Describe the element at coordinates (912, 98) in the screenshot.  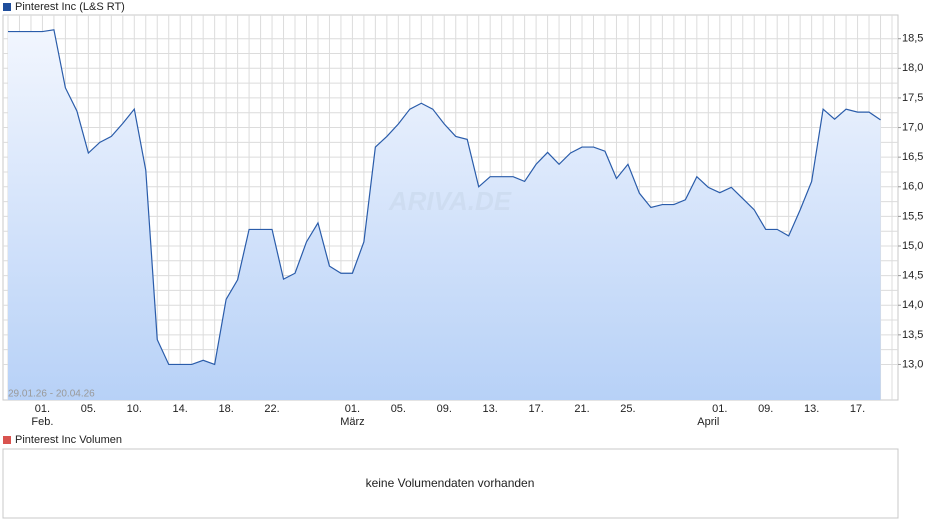
I see `y-tick-label: 17,5` at that location.